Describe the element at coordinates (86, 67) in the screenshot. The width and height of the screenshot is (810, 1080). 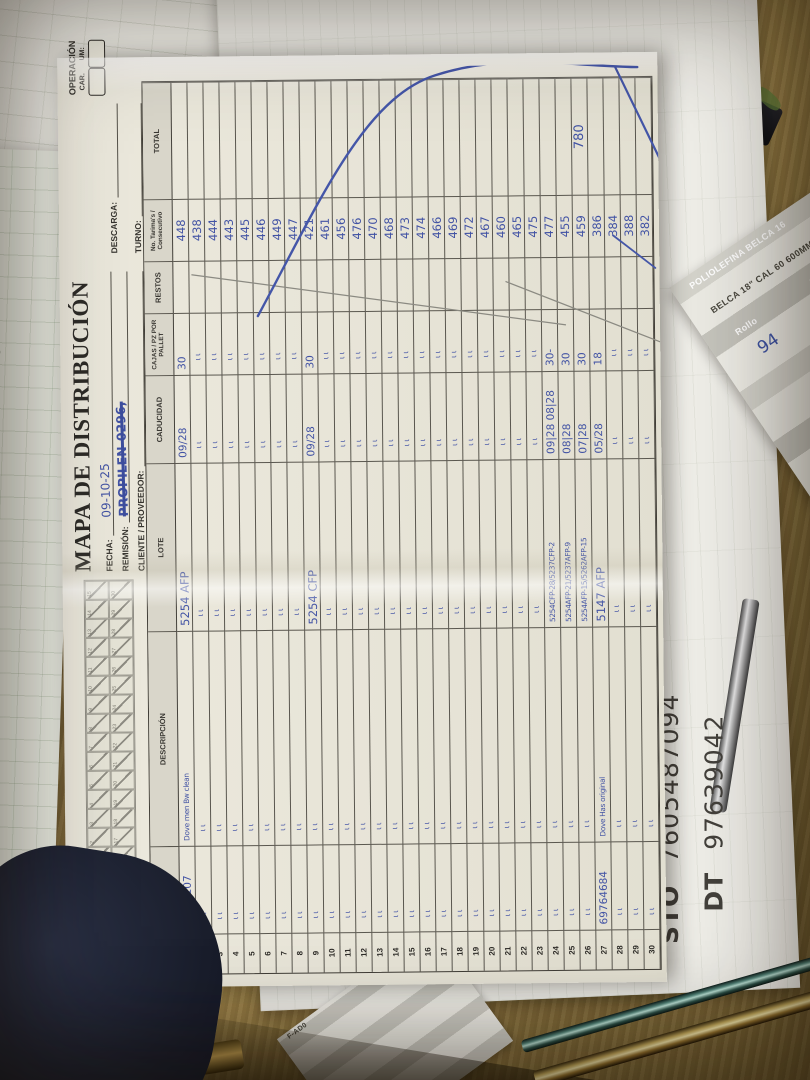
I see `operacion-block: OPERACIÓN CAR. UM:` at that location.